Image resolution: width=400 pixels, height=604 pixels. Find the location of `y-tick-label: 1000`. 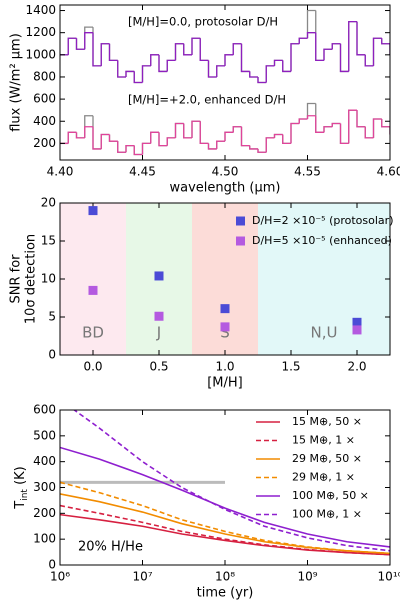

y-tick-label: 1000 is located at coordinates (40, 54).